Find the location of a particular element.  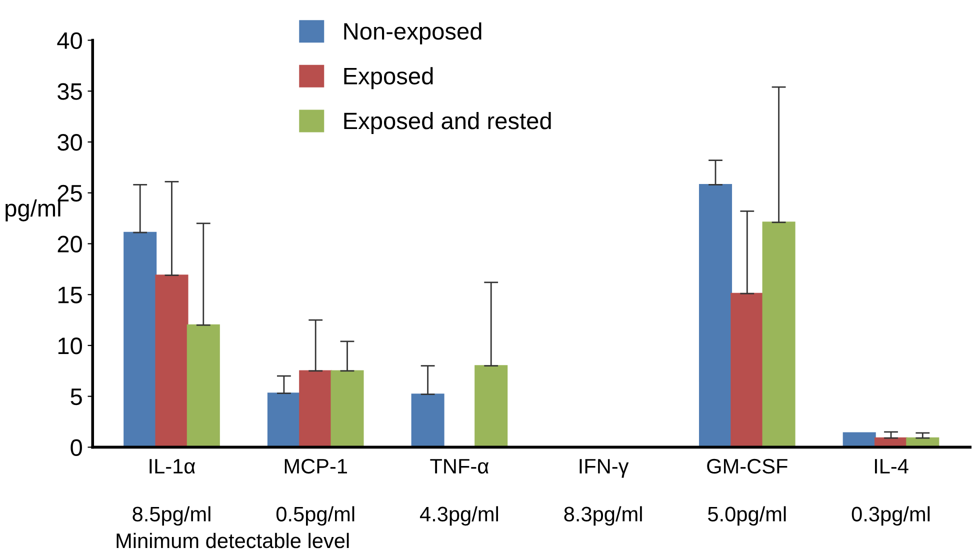

y-tick-label: 10 is located at coordinates (70, 346).